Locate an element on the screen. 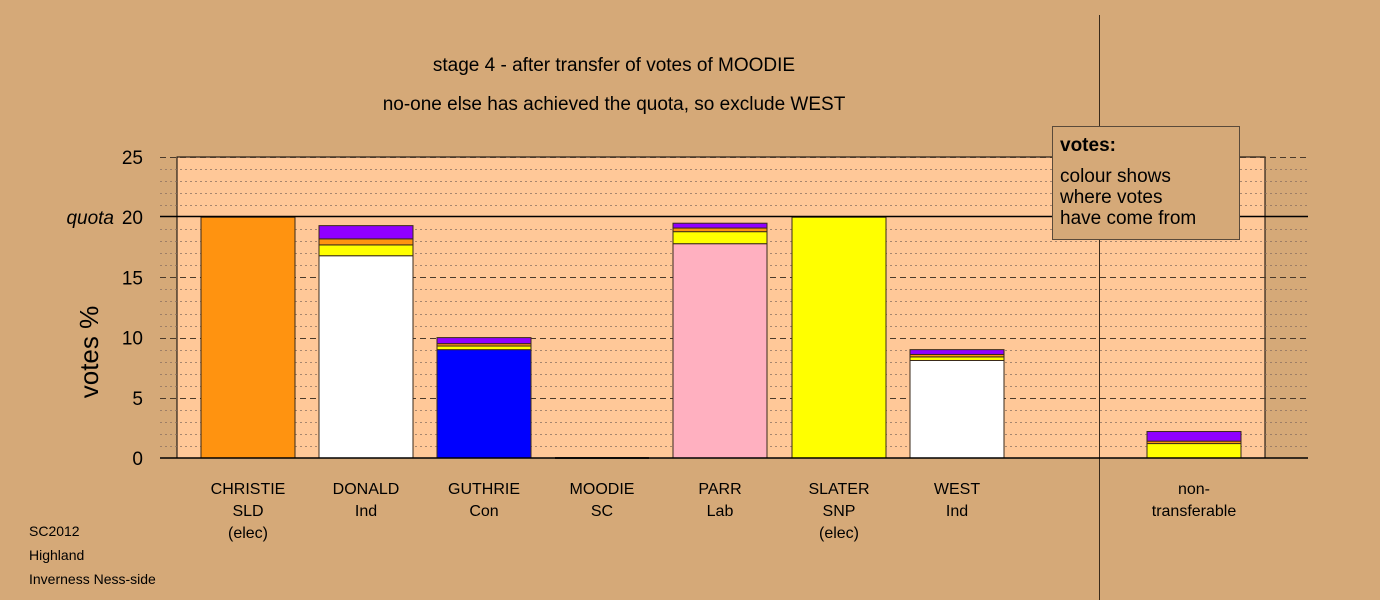 Image resolution: width=1380 pixels, height=600 pixels. y-axis-label: votes % is located at coordinates (89, 352).